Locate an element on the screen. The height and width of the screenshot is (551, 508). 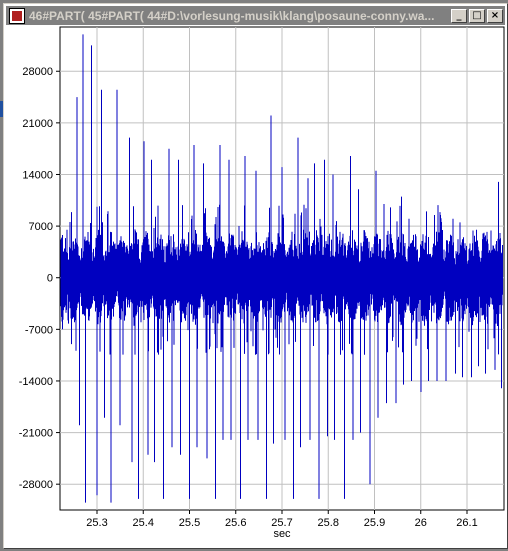
app-icon is located at coordinates (17, 15).